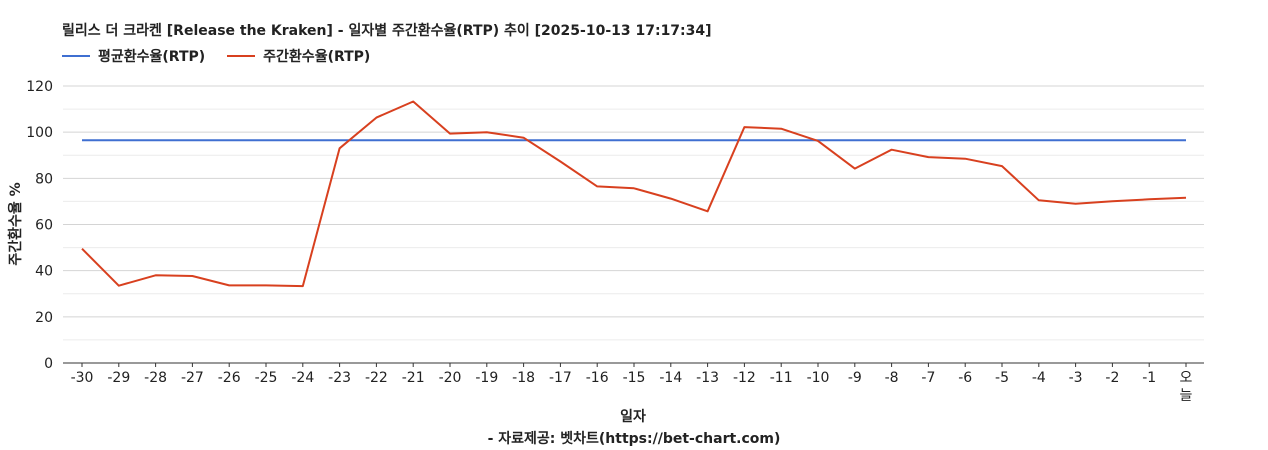 This screenshot has width=1268, height=450. I want to click on x-tick-label: -25, so click(266, 378).